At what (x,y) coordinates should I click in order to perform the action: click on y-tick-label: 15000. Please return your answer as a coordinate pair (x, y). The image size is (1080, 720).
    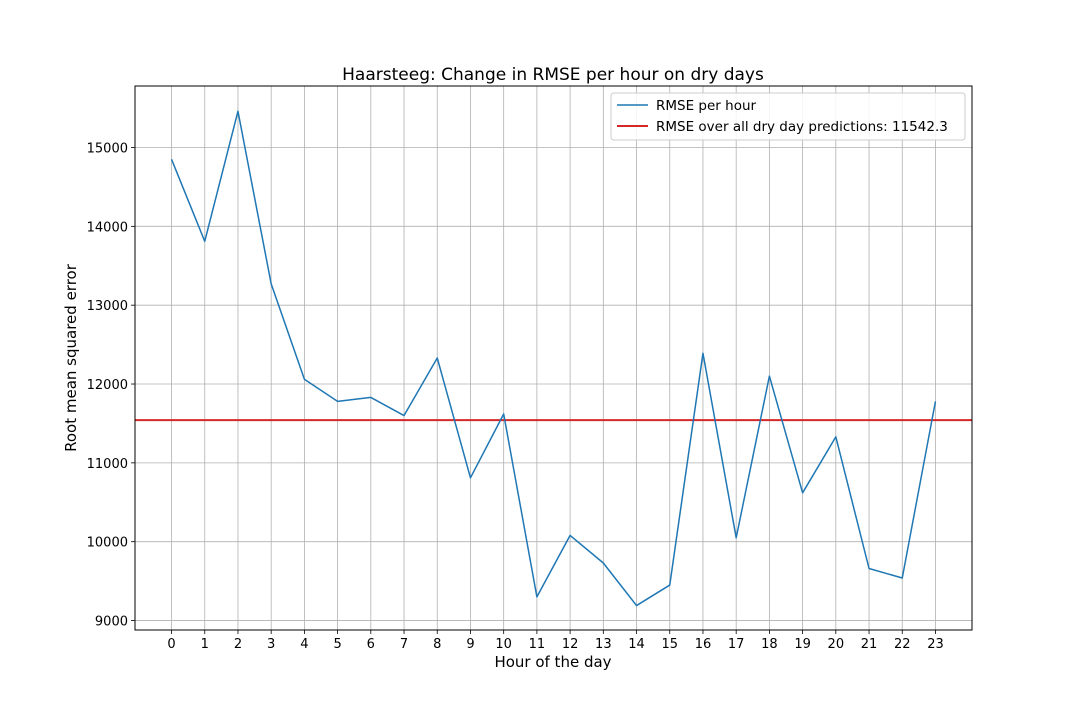
    Looking at the image, I should click on (107, 148).